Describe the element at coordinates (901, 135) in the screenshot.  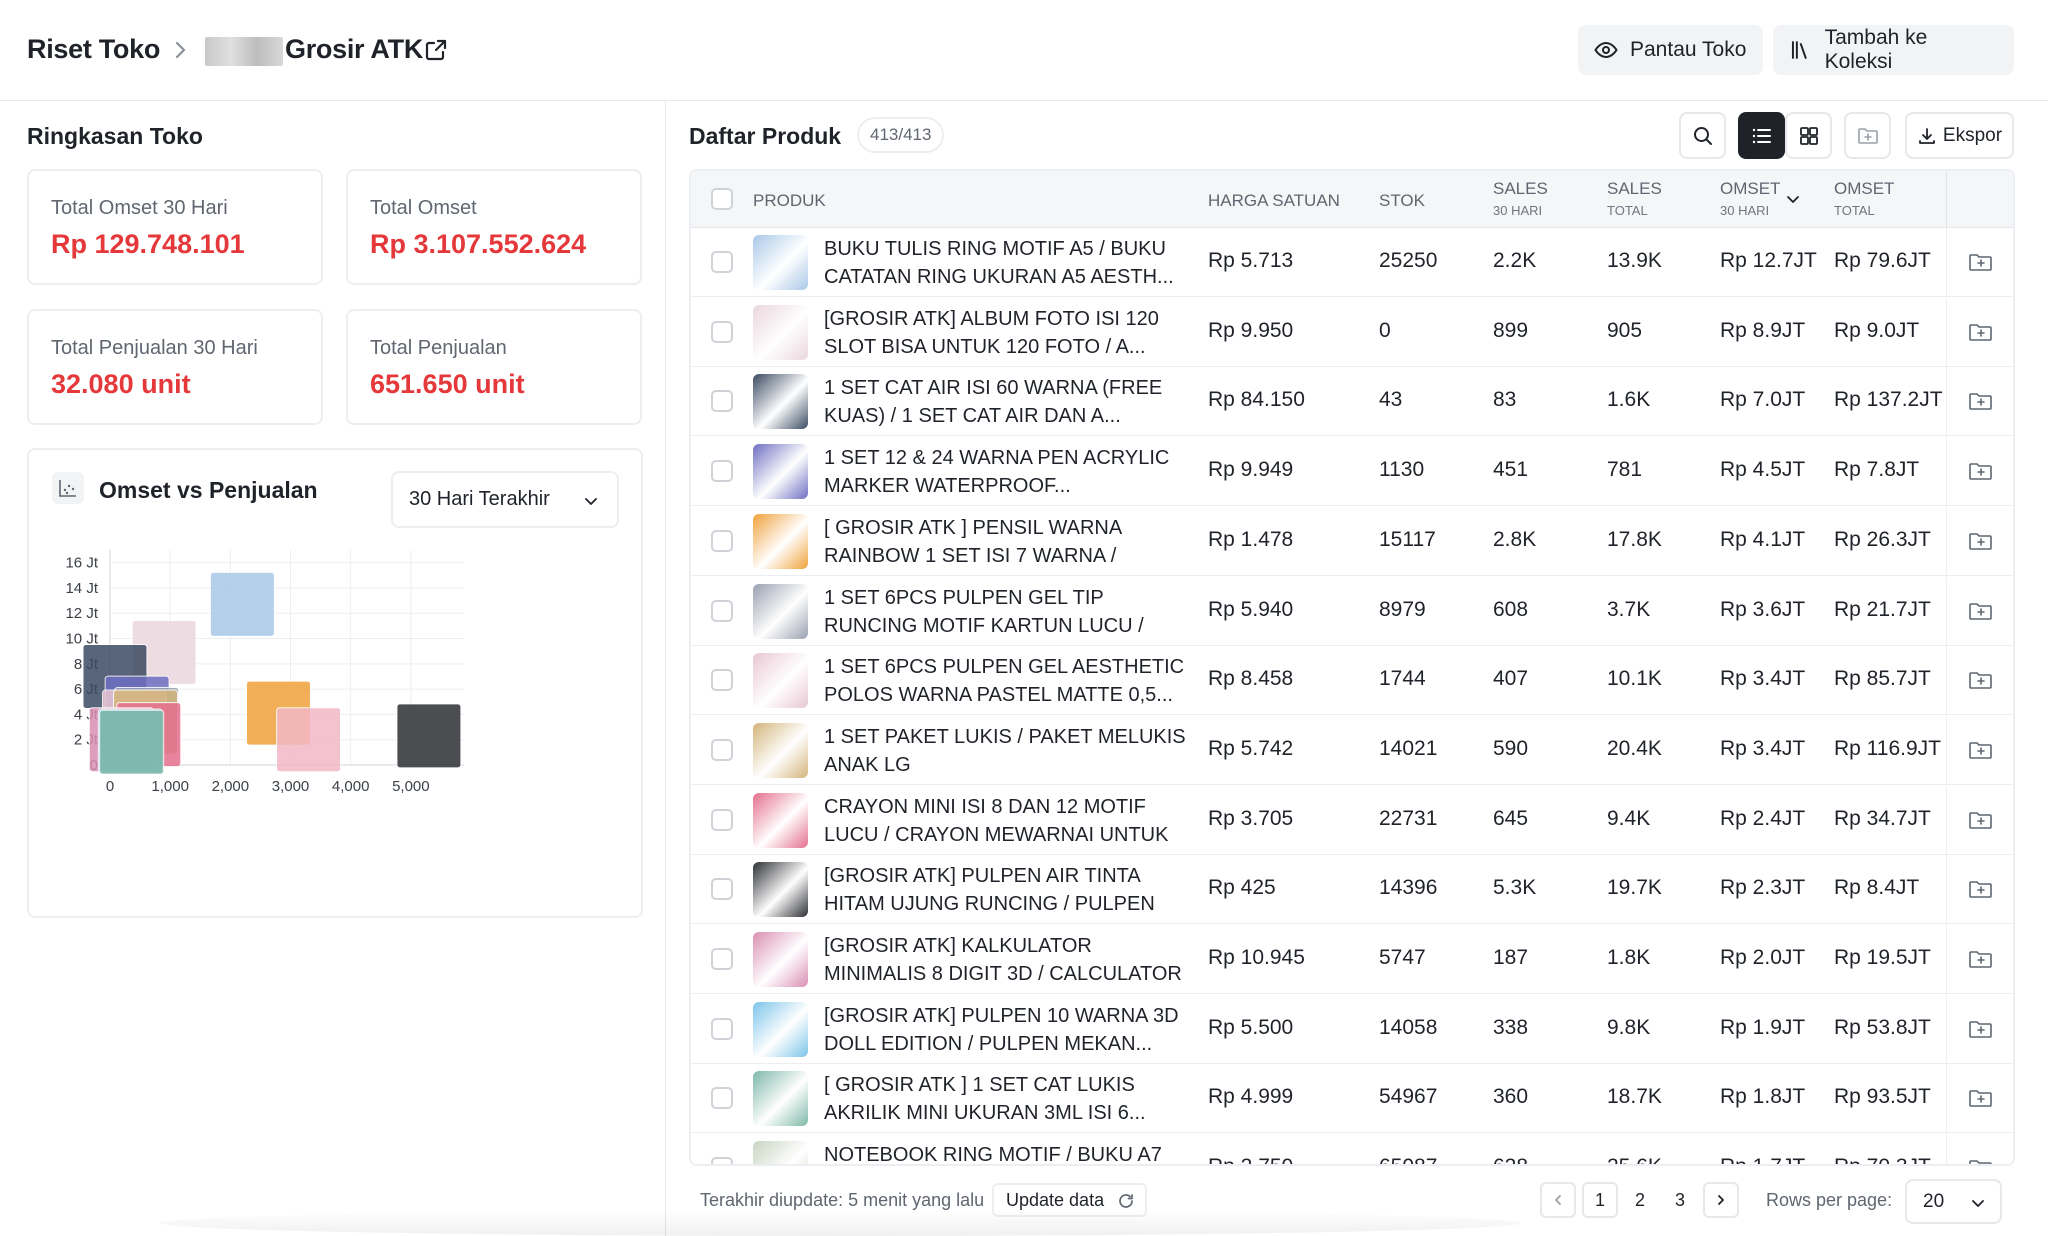
I see `product-count-badge: 413/413` at that location.